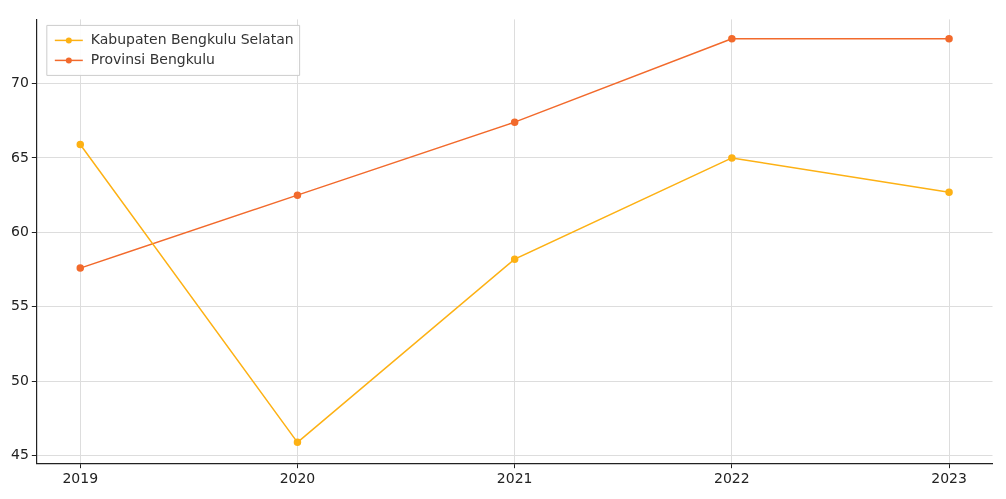 This screenshot has width=1006, height=499. I want to click on y-tick-label: 45, so click(19, 454).